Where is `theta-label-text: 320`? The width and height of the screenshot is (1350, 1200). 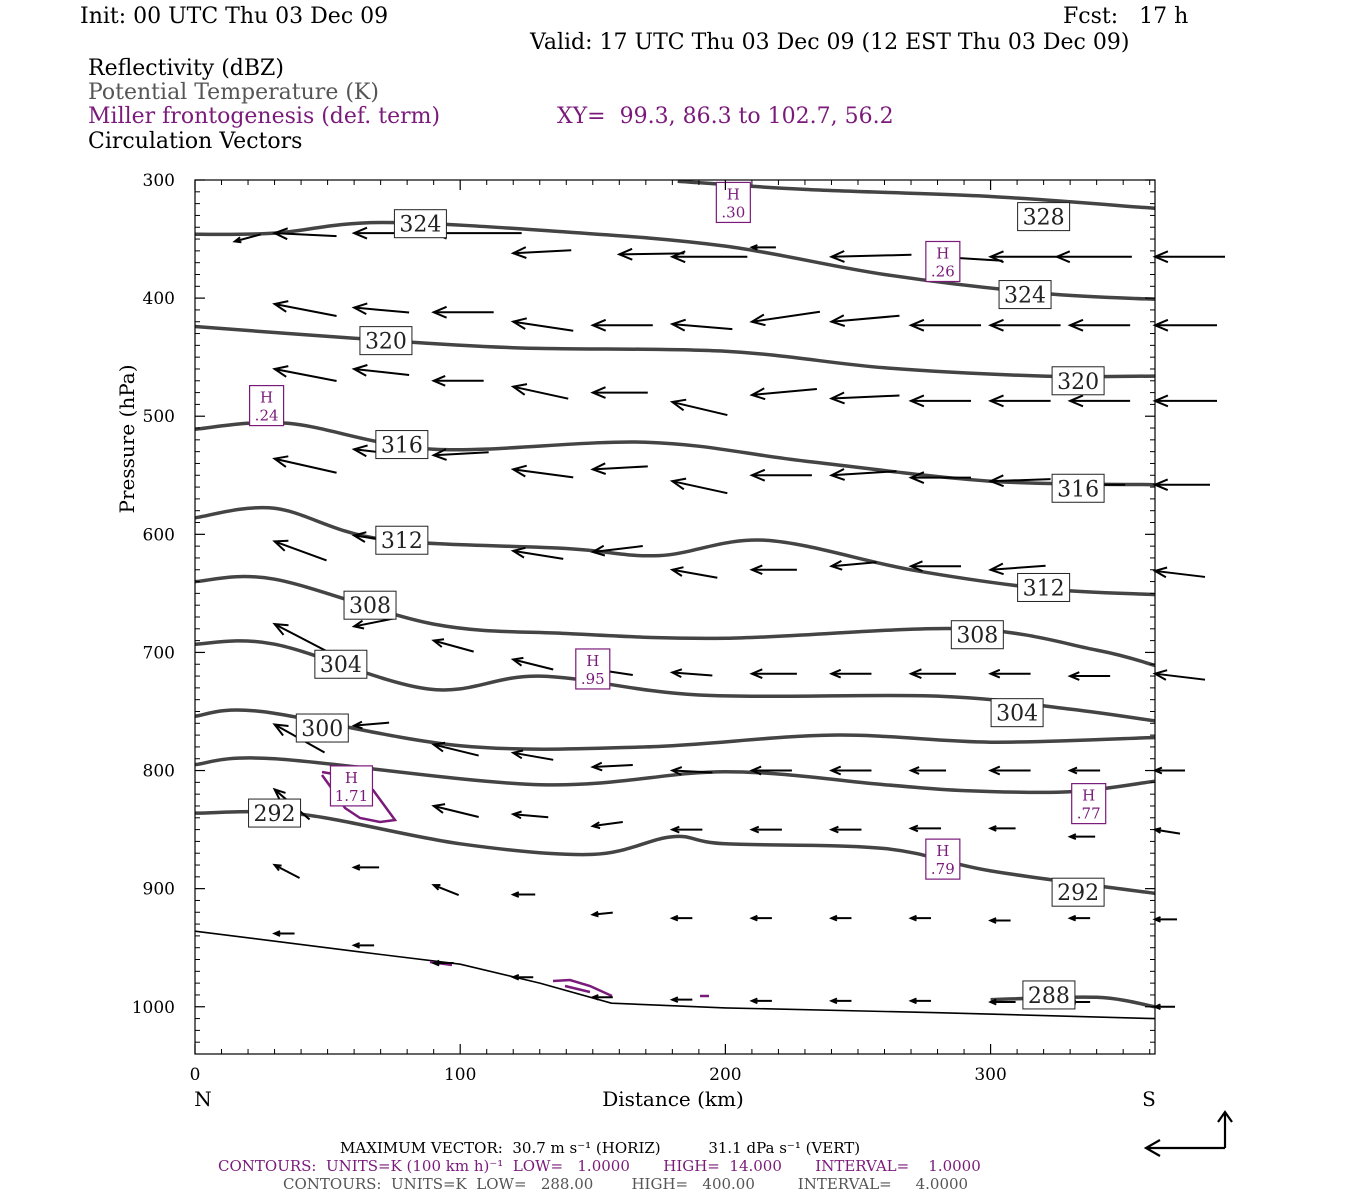
theta-label-text: 320 is located at coordinates (1078, 382).